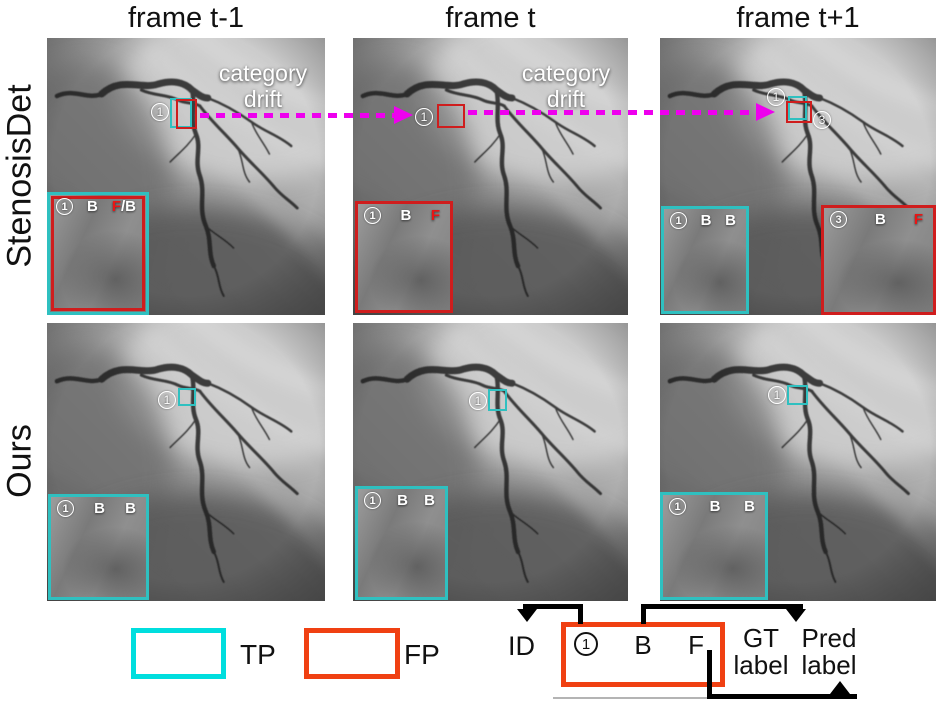 The height and width of the screenshot is (702, 938). I want to click on pred-pointer-arrow-horizontal, so click(782, 696).